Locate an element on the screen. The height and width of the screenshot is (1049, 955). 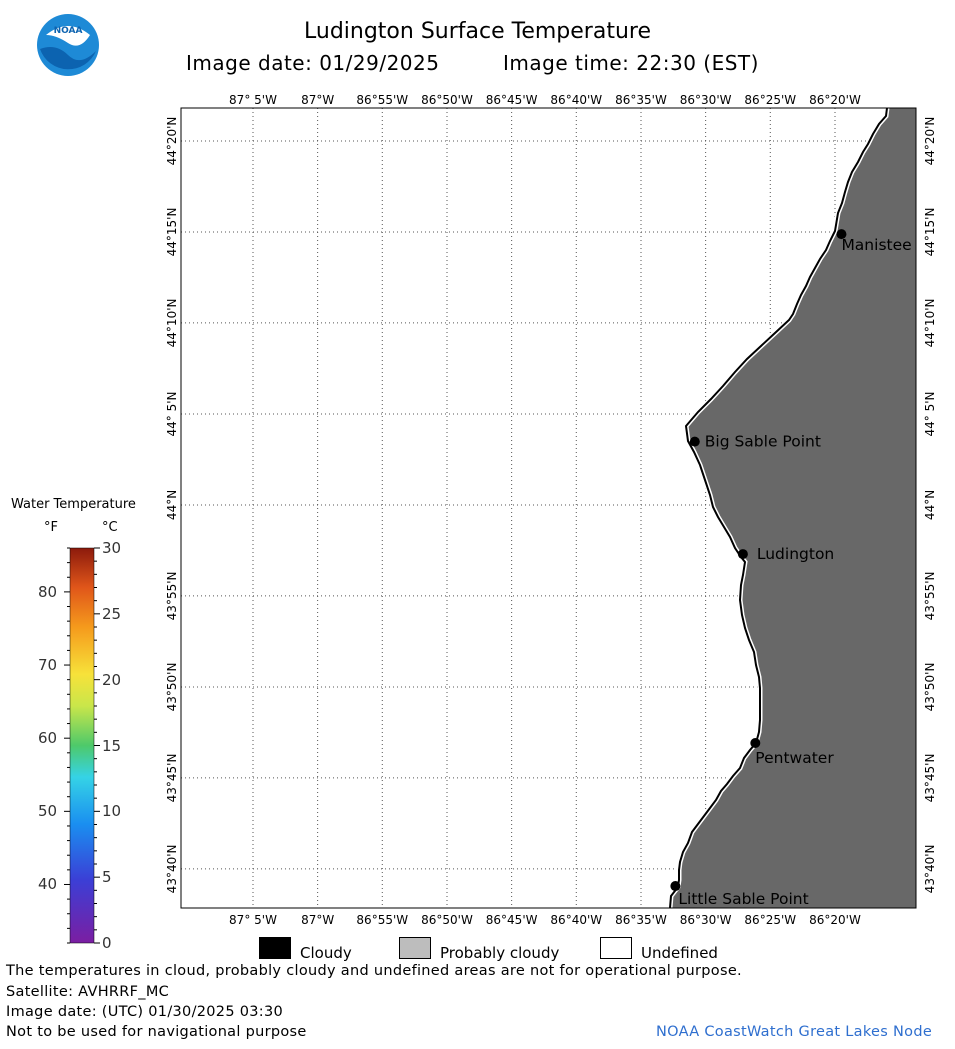
place-label: Little Sable Point is located at coordinates (743, 899).